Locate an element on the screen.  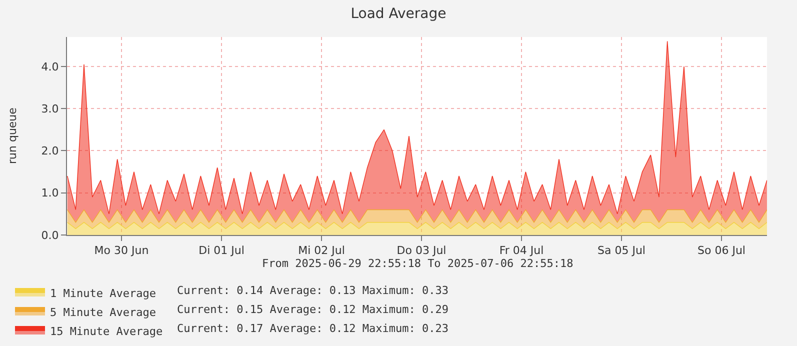
y-tick-label: 0.0 is located at coordinates (50, 235).